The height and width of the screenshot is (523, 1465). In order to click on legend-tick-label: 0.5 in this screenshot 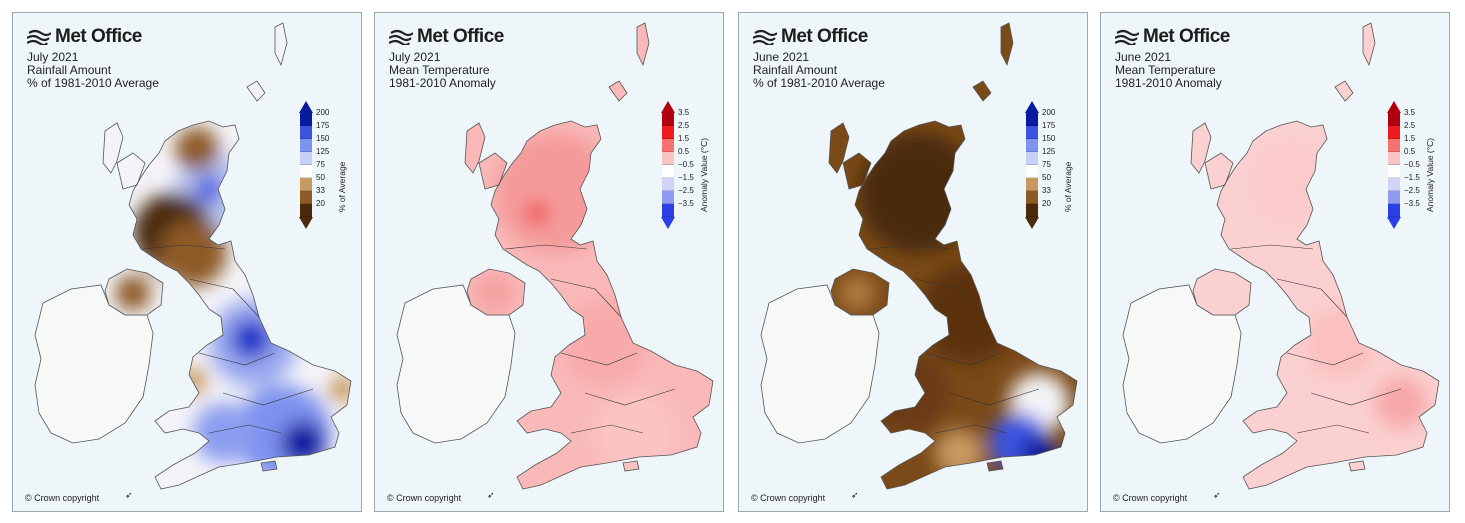, I will do `click(1410, 151)`.